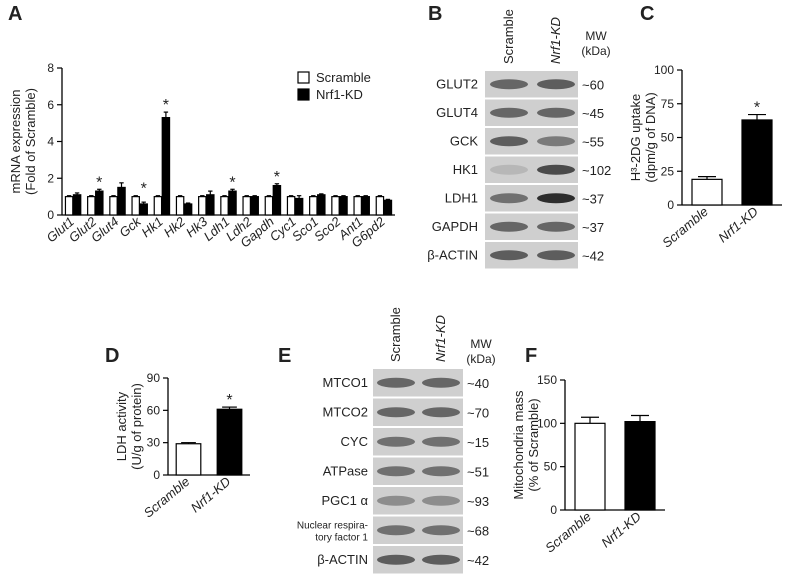  I want to click on legend-label: Nrf1-KD, so click(339, 94).